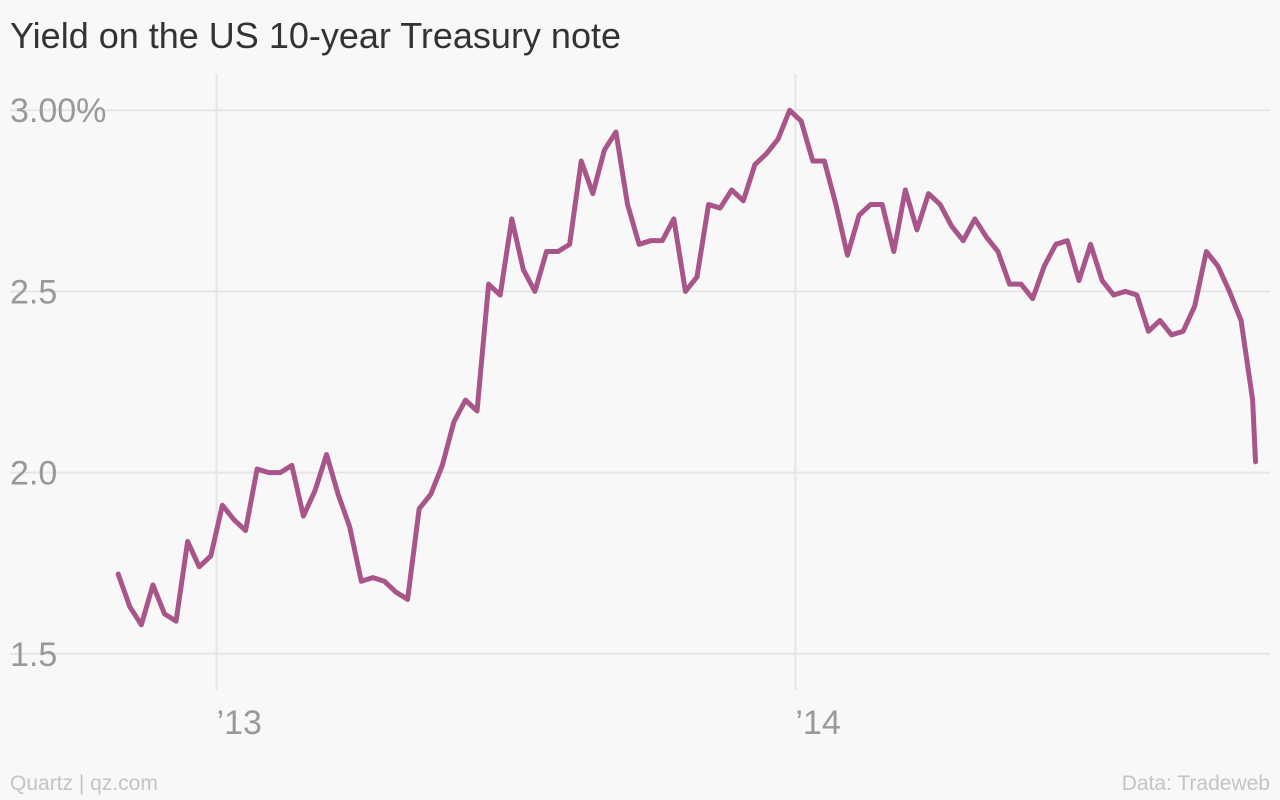 The image size is (1280, 800). I want to click on y-tick-label: 1.5, so click(33, 655).